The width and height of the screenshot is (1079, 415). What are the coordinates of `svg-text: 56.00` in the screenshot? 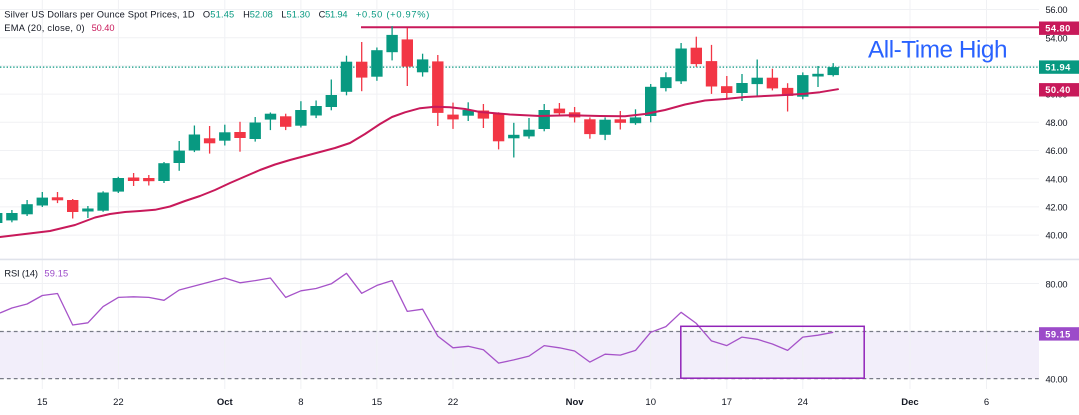 It's located at (1057, 10).